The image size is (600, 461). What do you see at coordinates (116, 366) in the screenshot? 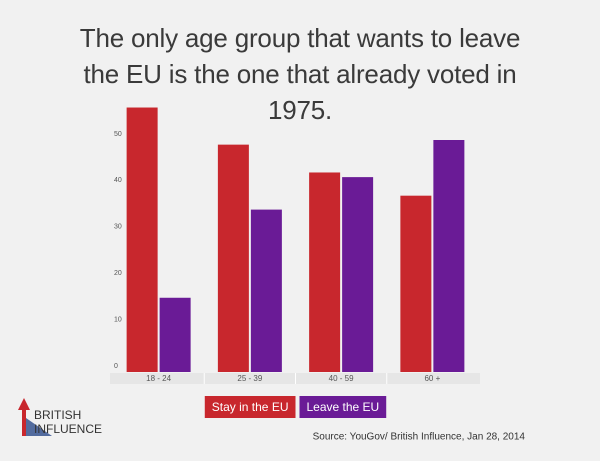
I see `y-tick-label: 0` at bounding box center [116, 366].